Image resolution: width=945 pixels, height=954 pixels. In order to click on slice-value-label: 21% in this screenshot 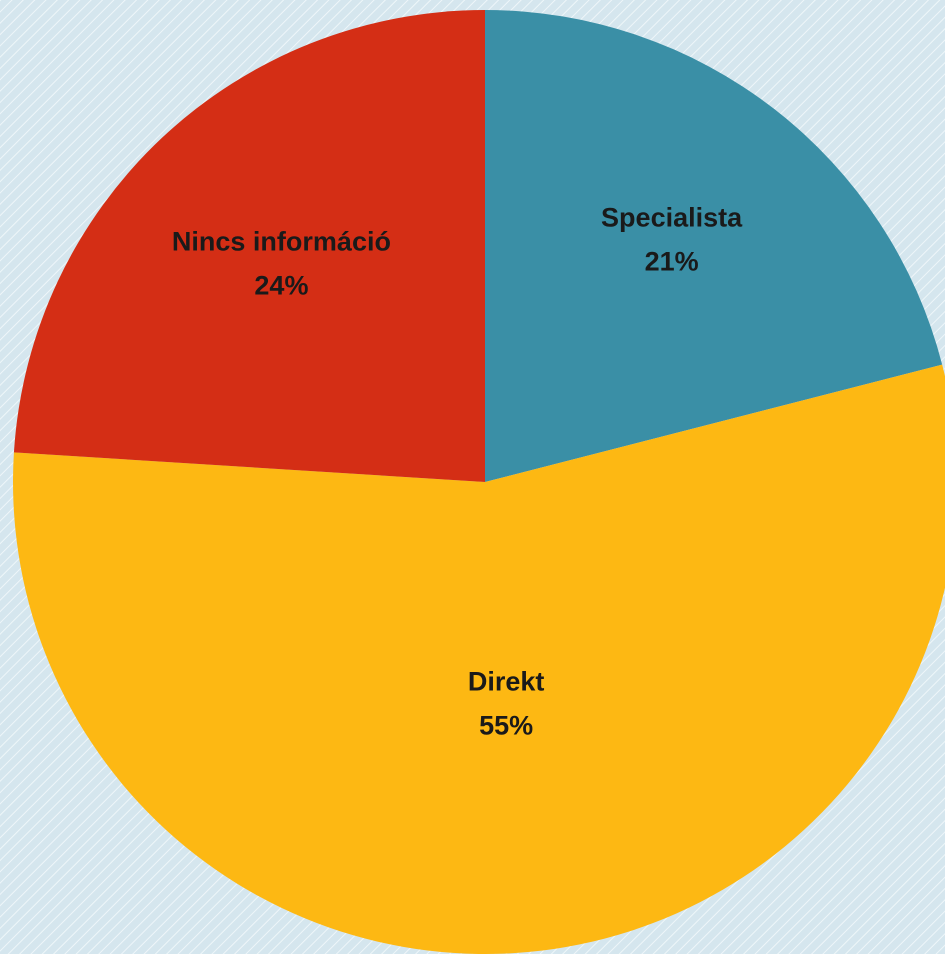, I will do `click(672, 262)`.